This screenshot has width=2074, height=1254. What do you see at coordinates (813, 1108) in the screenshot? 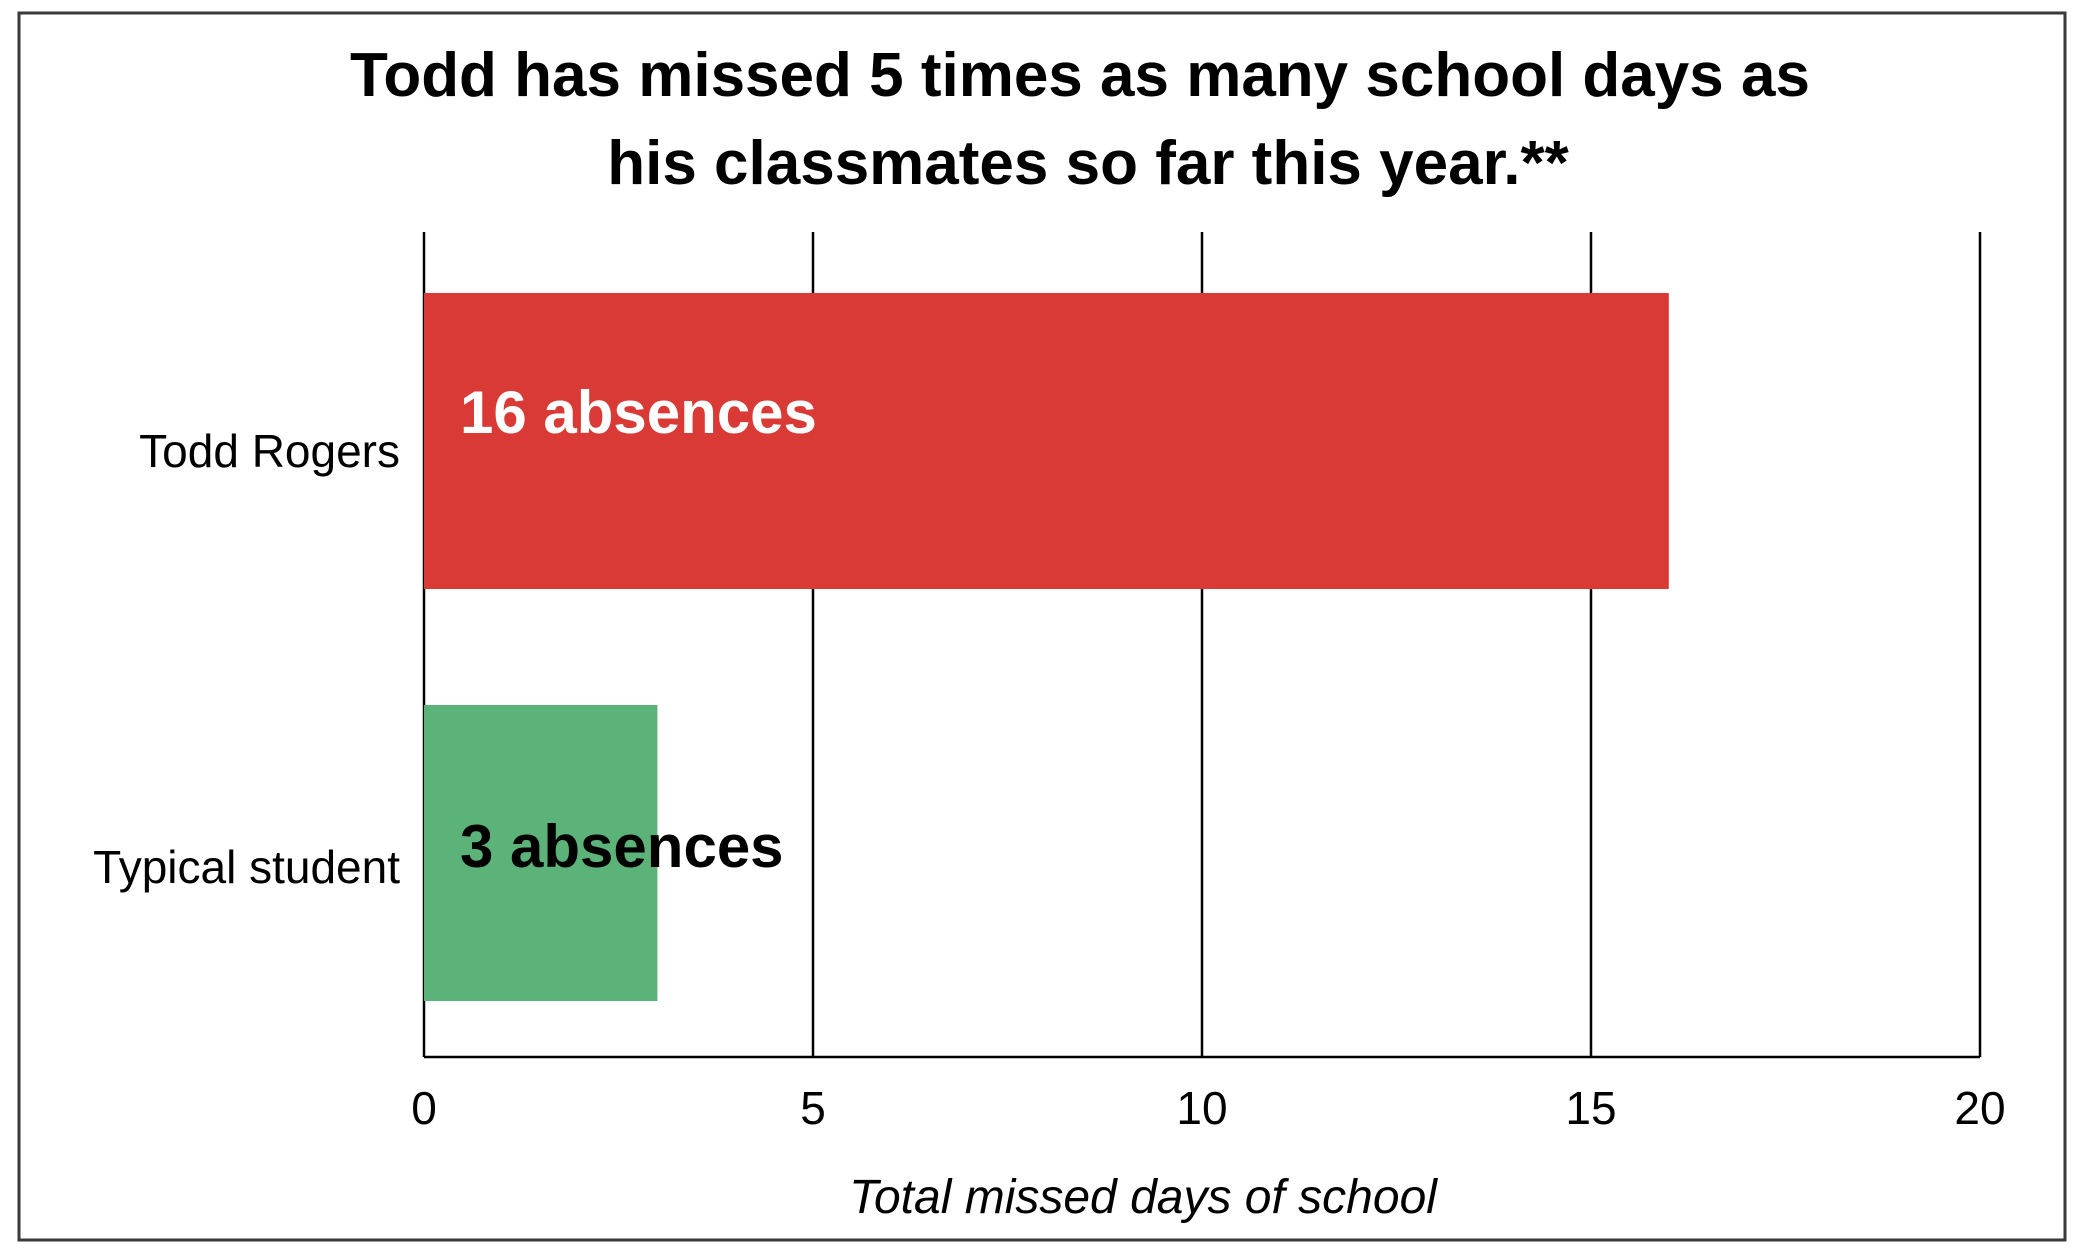
I see `x-tick-label-5: 5` at bounding box center [813, 1108].